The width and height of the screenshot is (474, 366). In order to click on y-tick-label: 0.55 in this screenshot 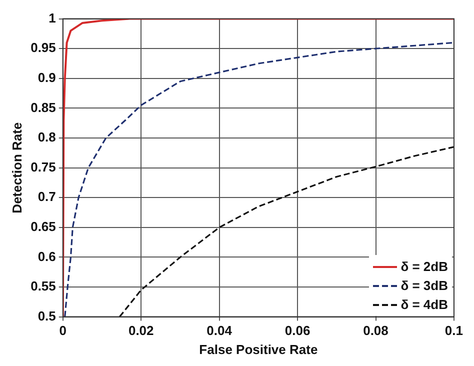, I will do `click(43, 286)`.